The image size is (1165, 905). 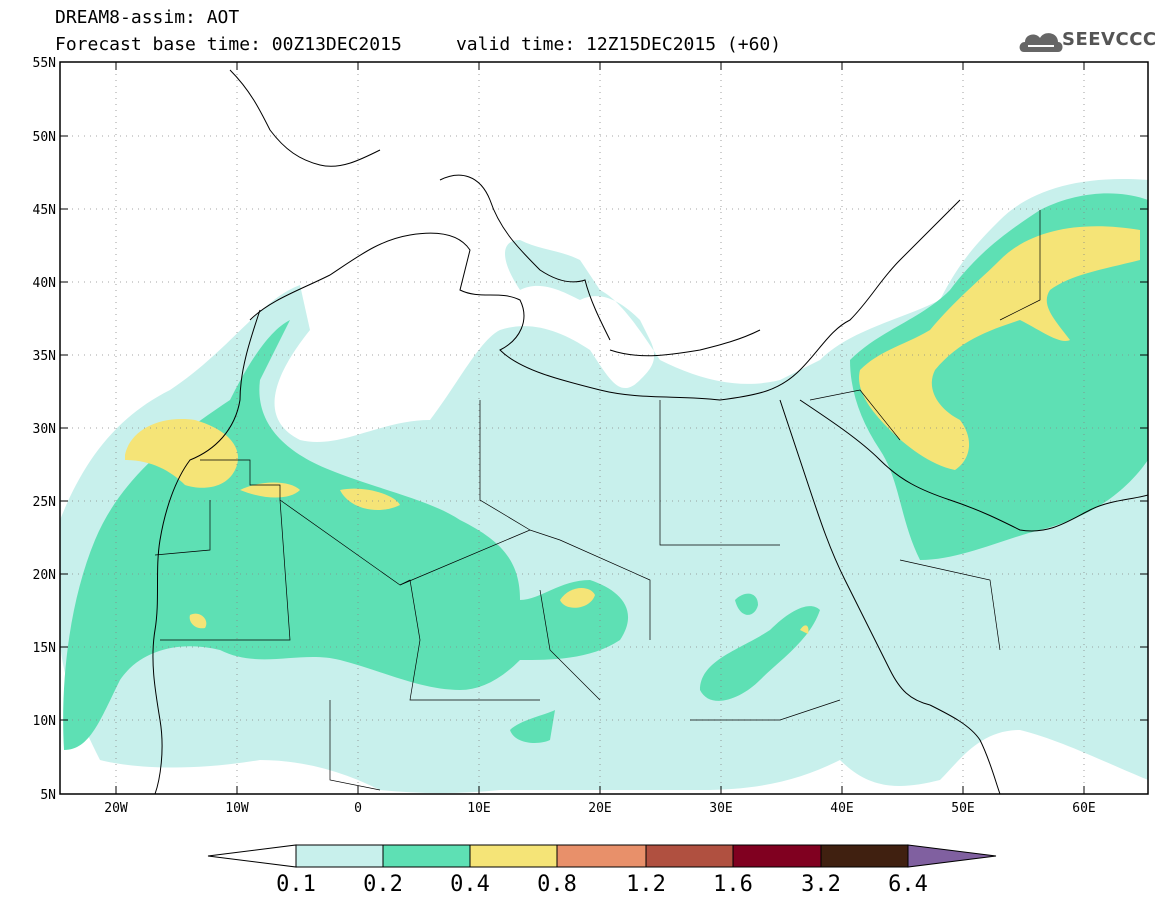 I want to click on seevccc-logo-text: SEEVCCC, so click(x=1109, y=39).